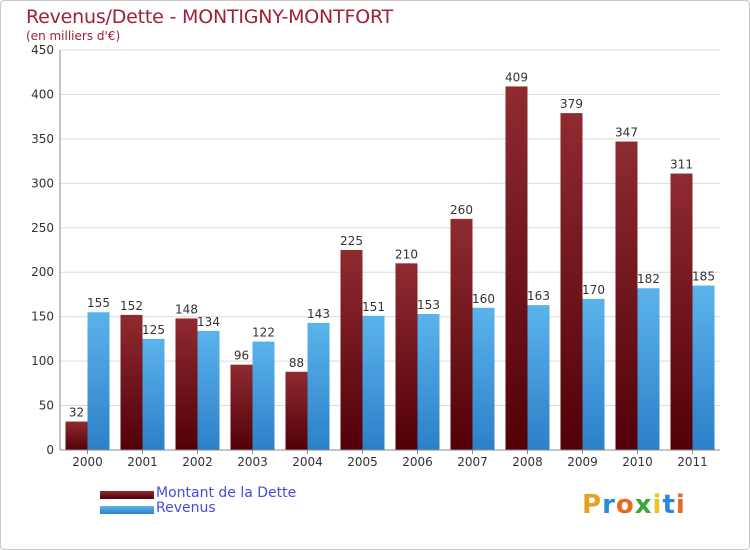 Image resolution: width=750 pixels, height=550 pixels. I want to click on data-label-revenus: 163, so click(538, 296).